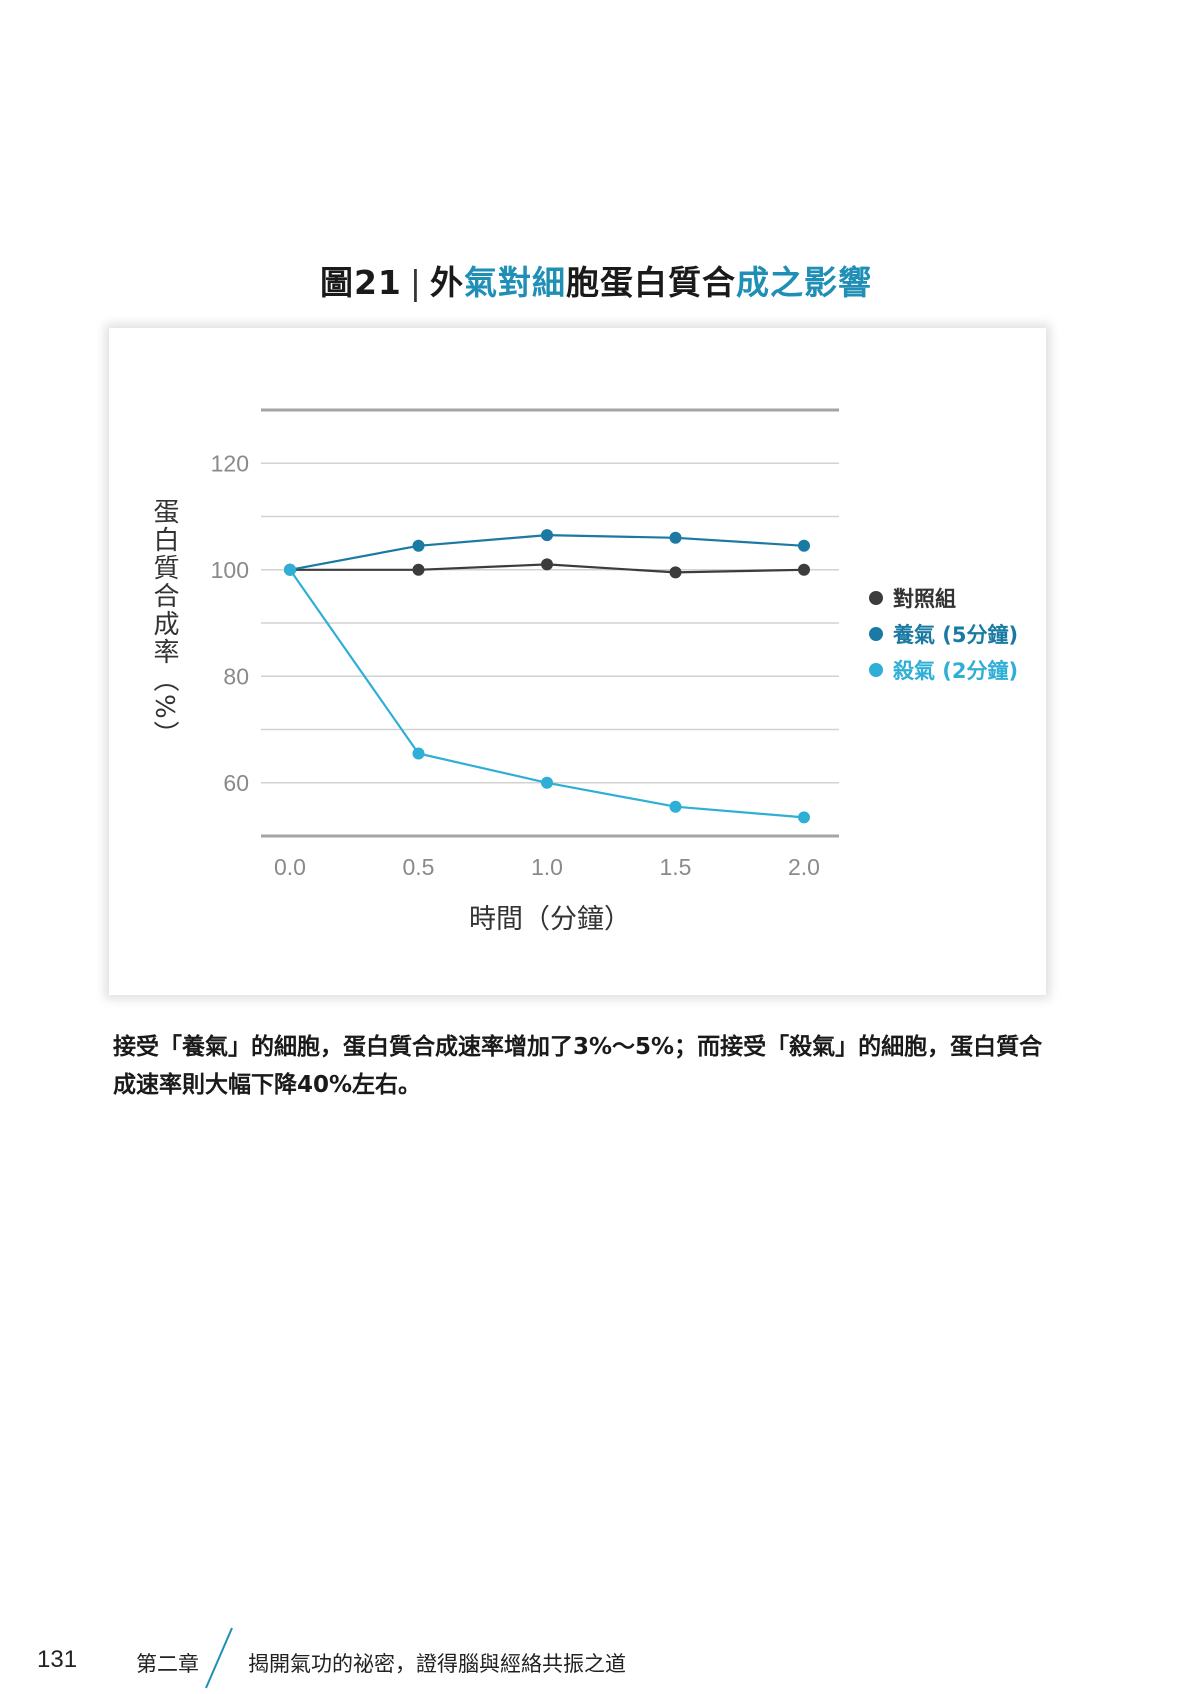 The height and width of the screenshot is (1694, 1192). I want to click on x-tick-label: 0.5, so click(419, 867).